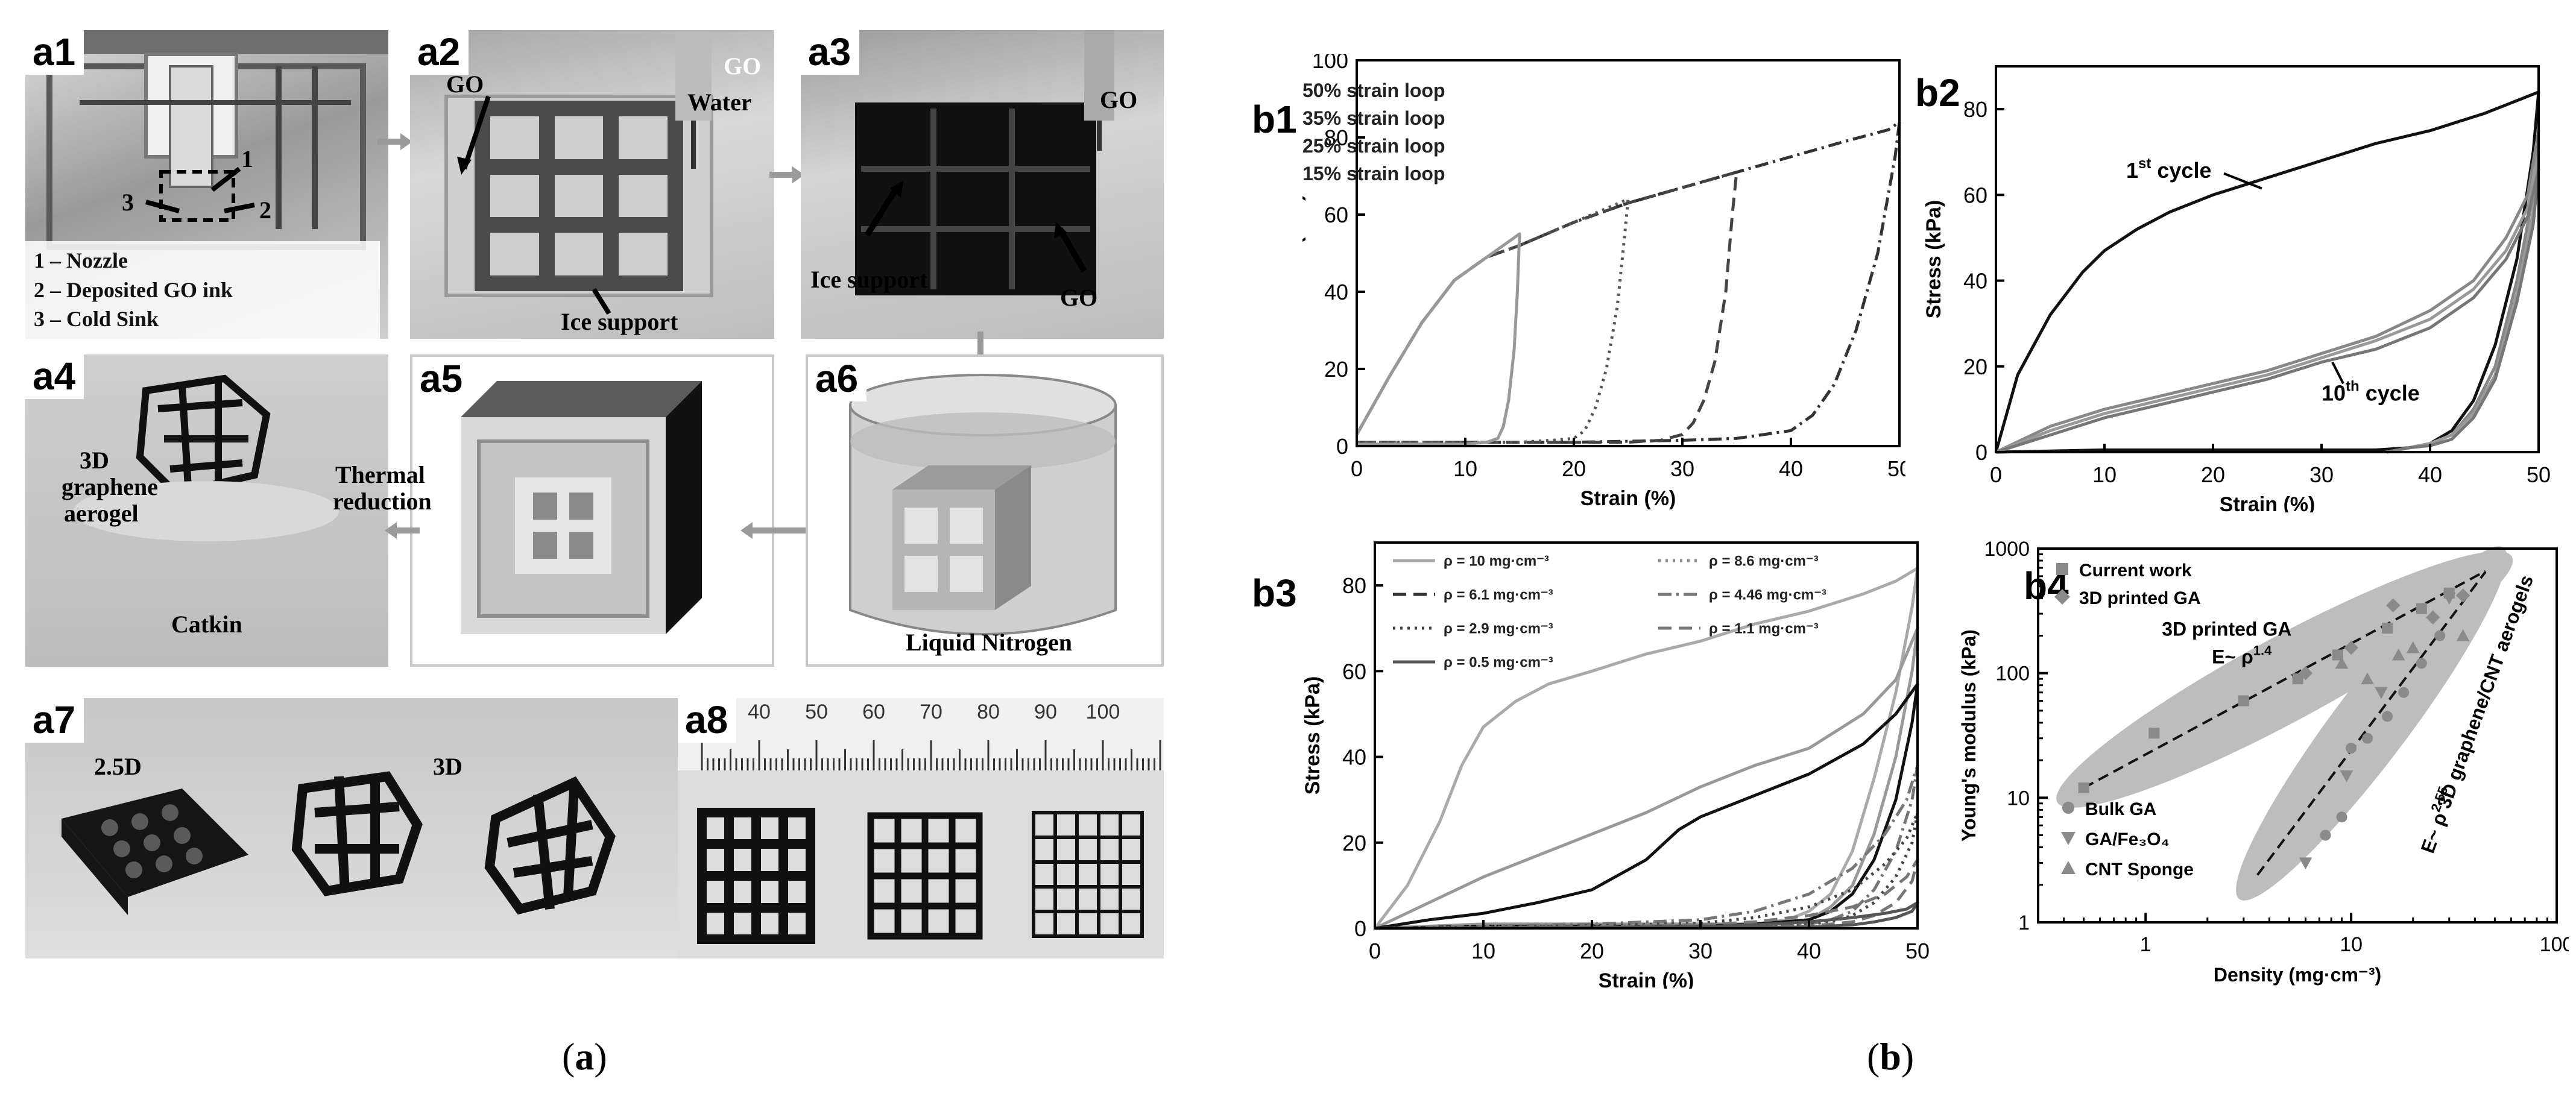 Image resolution: width=2576 pixels, height=1108 pixels. I want to click on legend-label: 15% strain loop, so click(1373, 173).